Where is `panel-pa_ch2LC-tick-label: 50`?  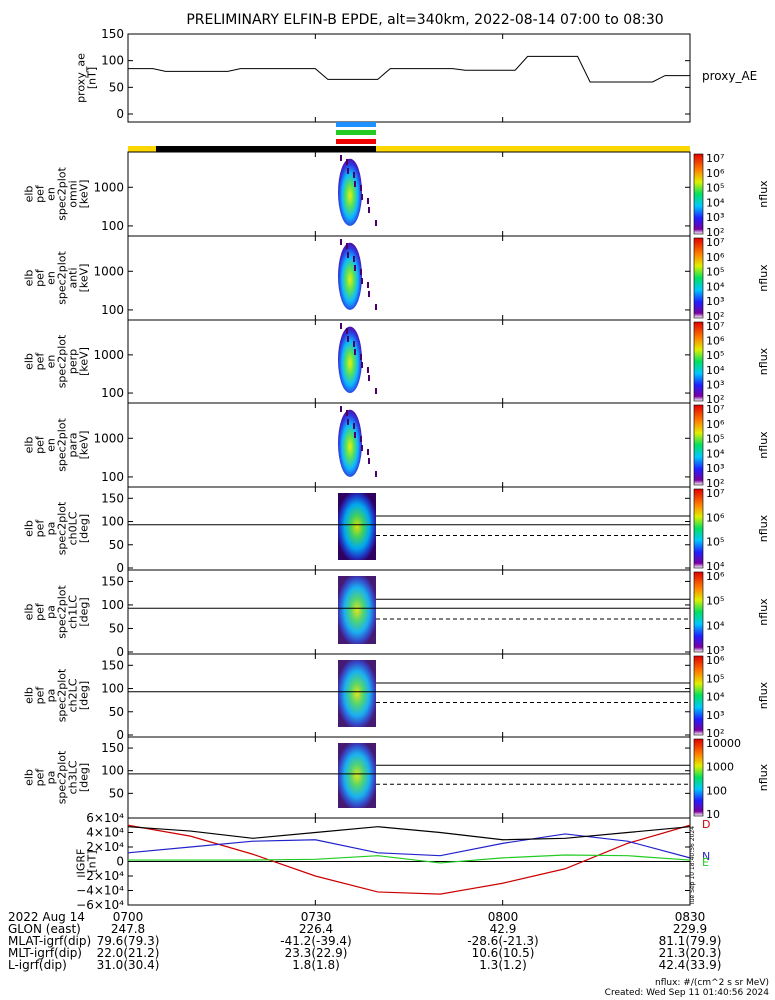
panel-pa_ch2LC-tick-label: 50 is located at coordinates (116, 712).